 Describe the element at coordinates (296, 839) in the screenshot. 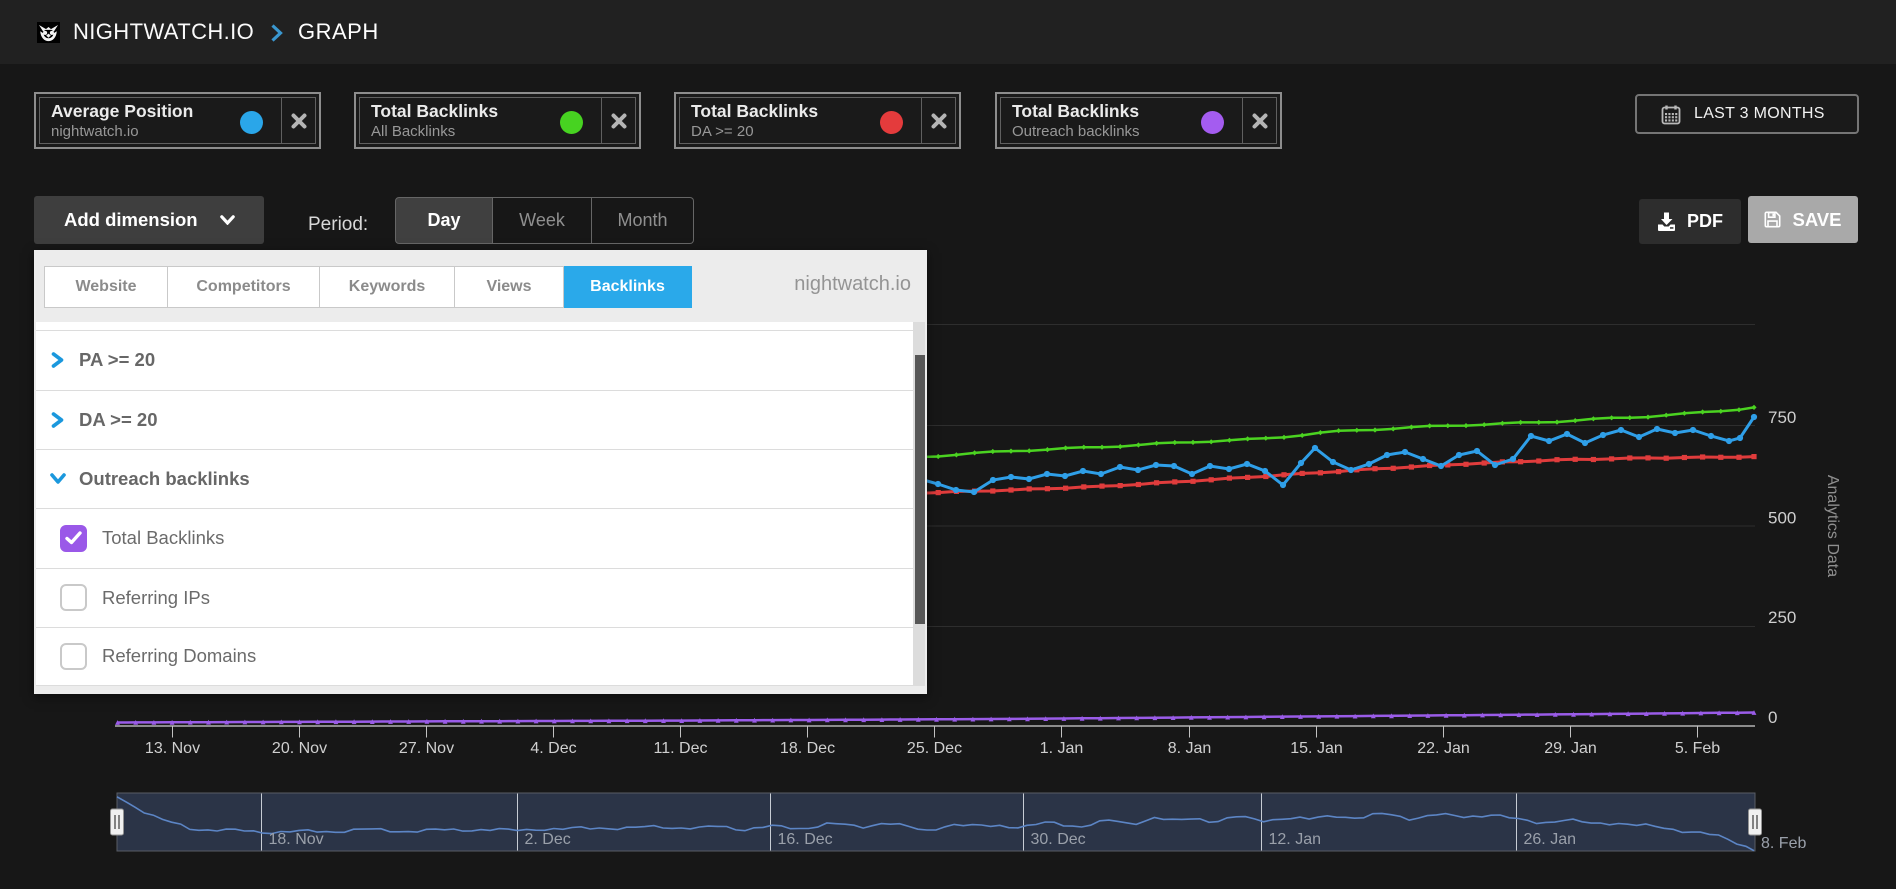

I see `svg-text: 18. Nov` at that location.